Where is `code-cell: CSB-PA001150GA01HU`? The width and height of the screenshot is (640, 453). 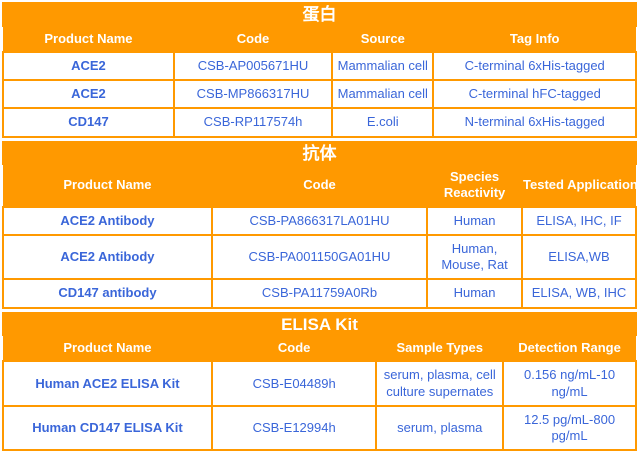 code-cell: CSB-PA001150GA01HU is located at coordinates (319, 257).